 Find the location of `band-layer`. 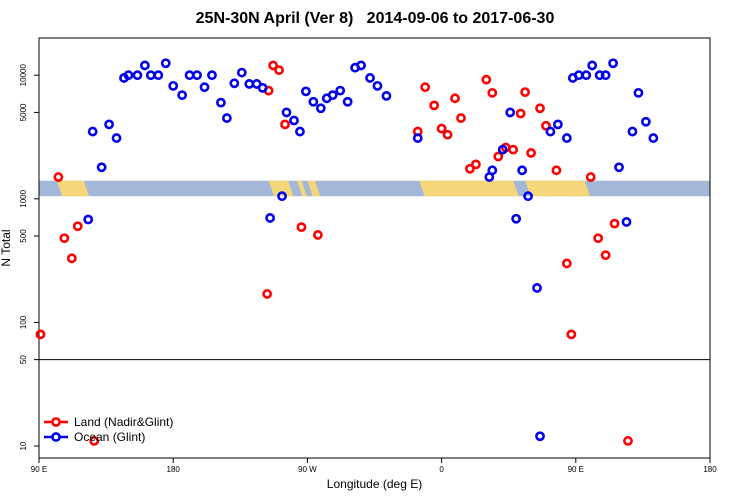

band-layer is located at coordinates (374, 188).